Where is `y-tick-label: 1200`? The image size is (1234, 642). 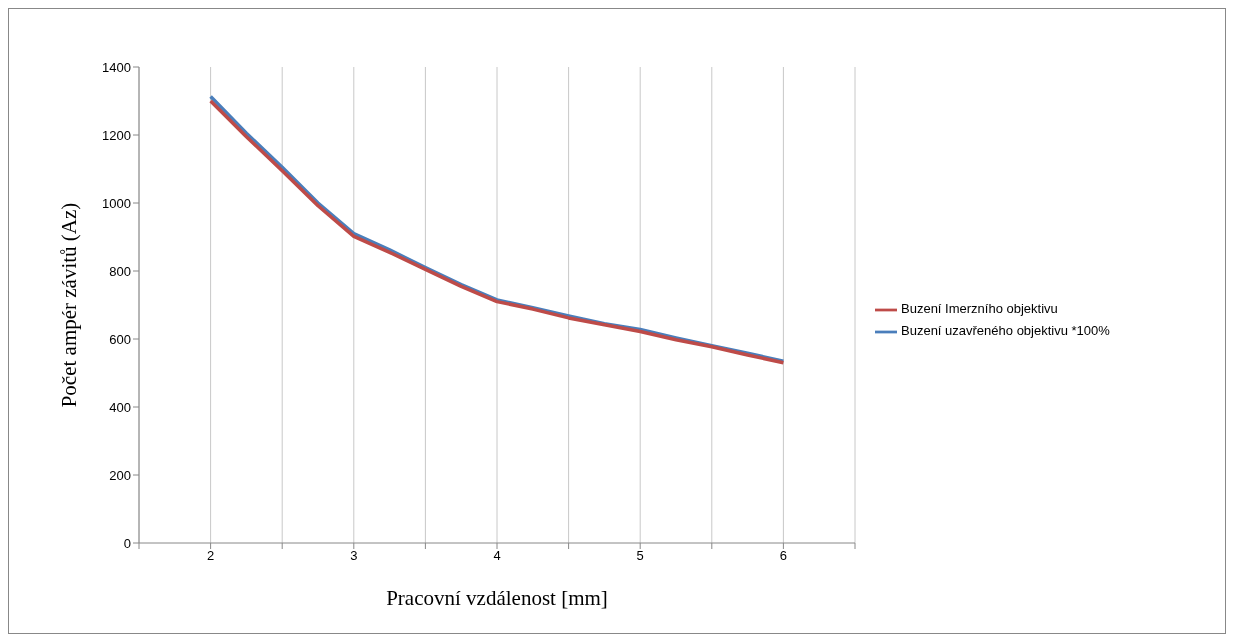 y-tick-label: 1200 is located at coordinates (116, 135).